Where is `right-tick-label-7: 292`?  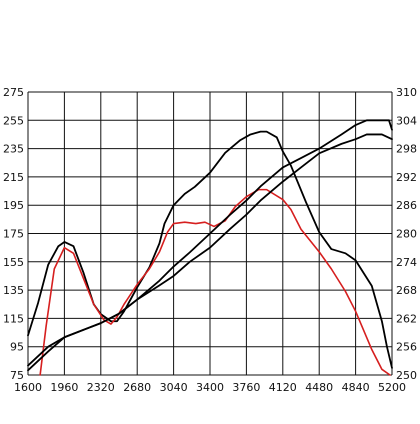 right-tick-label-7: 292 is located at coordinates (406, 177).